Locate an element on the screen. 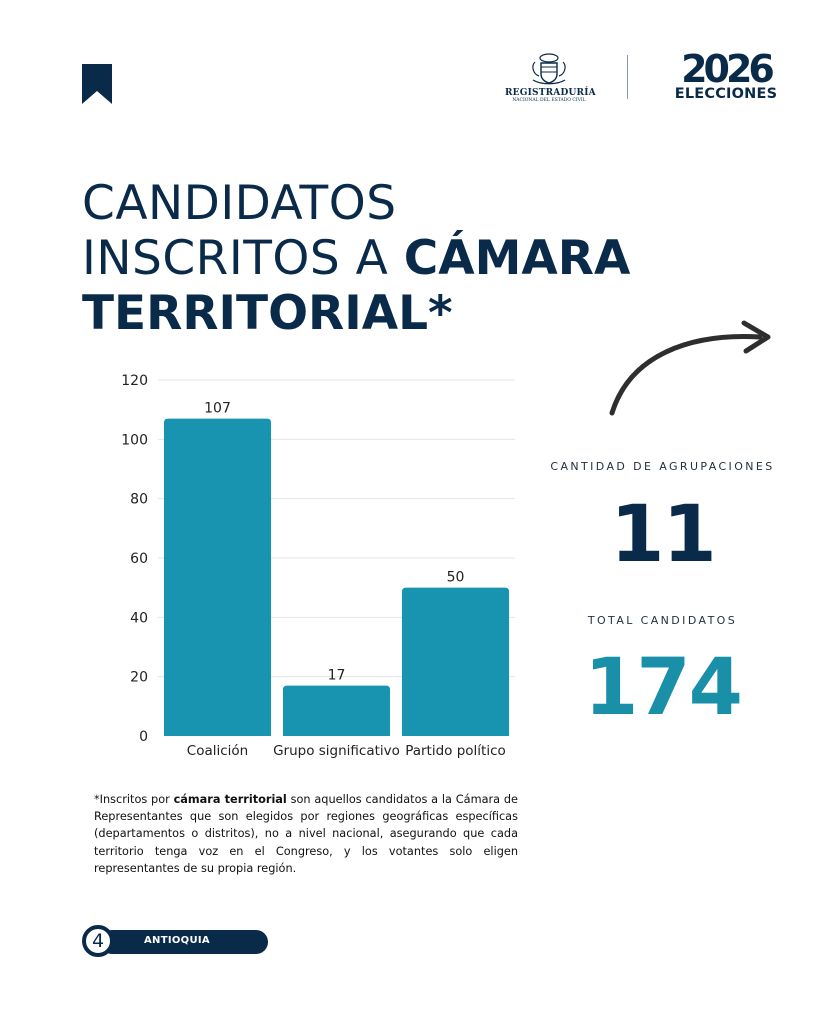  y-tick-label: 20 is located at coordinates (139, 678).